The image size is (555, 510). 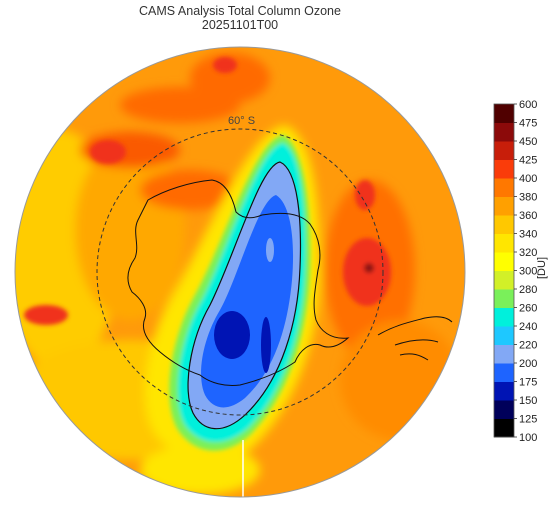 I want to click on colorbar-tick-label: 100, so click(x=528, y=438).